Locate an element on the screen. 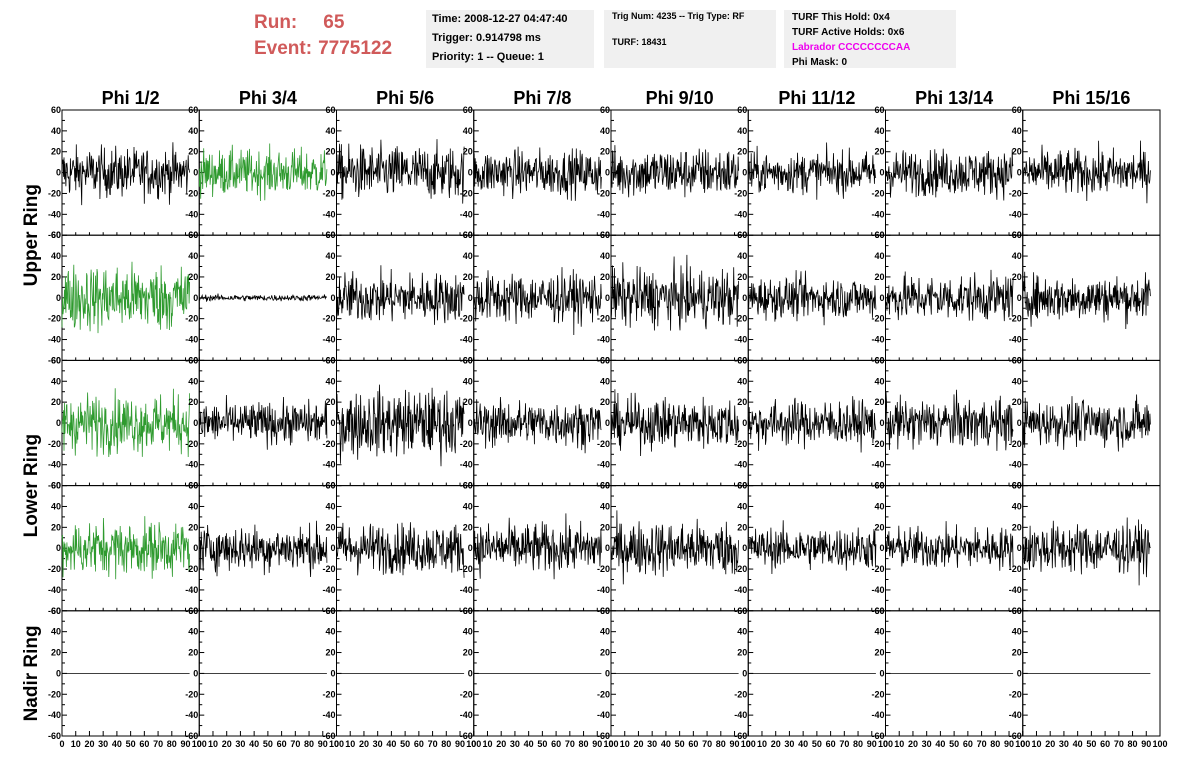  column-title: Phi 1/2 is located at coordinates (131, 98).